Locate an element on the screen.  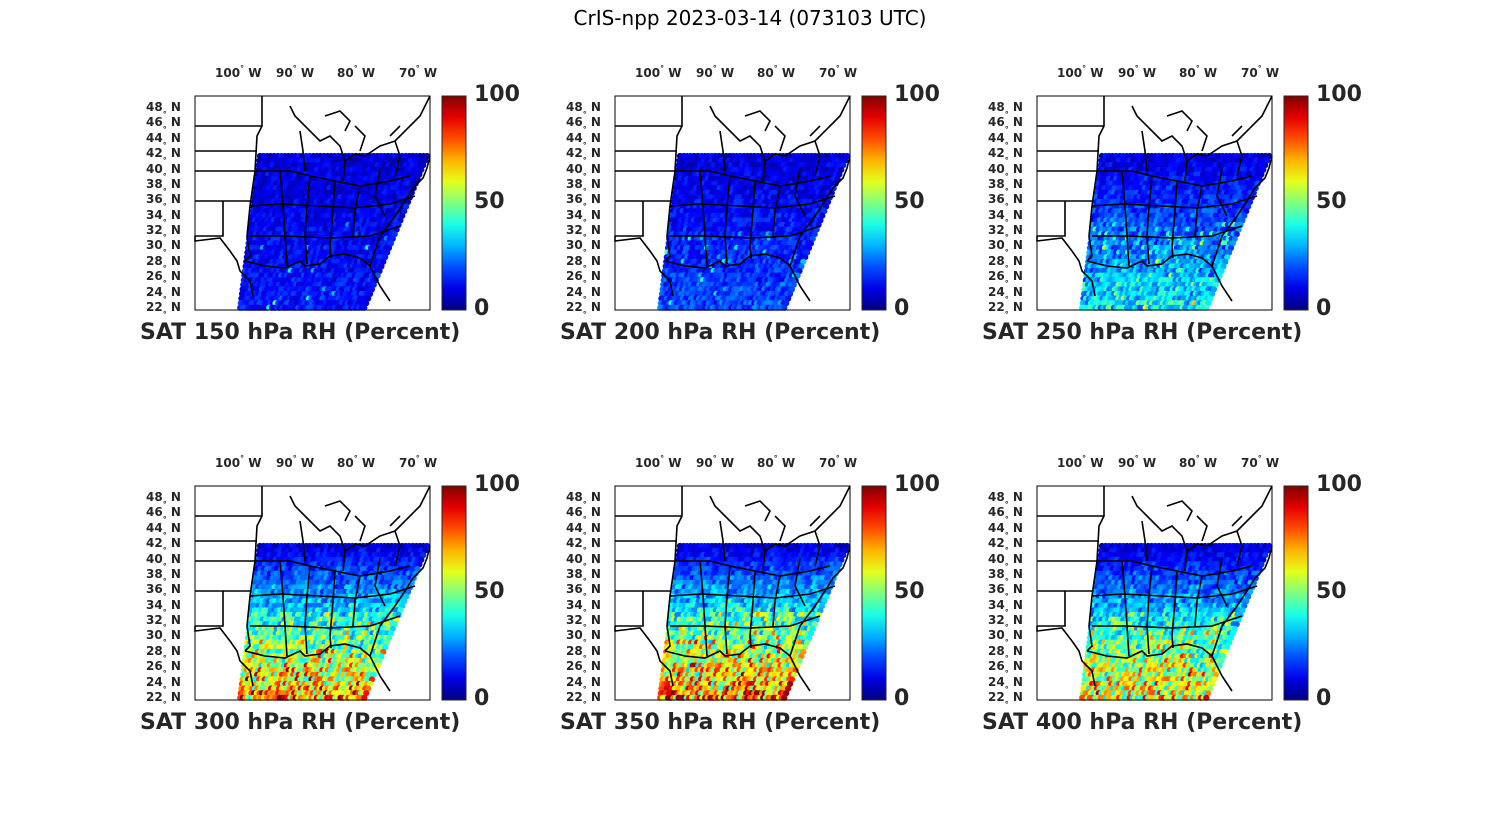
panel-title: SAT 200 hPa RH (Percent) is located at coordinates (720, 332).